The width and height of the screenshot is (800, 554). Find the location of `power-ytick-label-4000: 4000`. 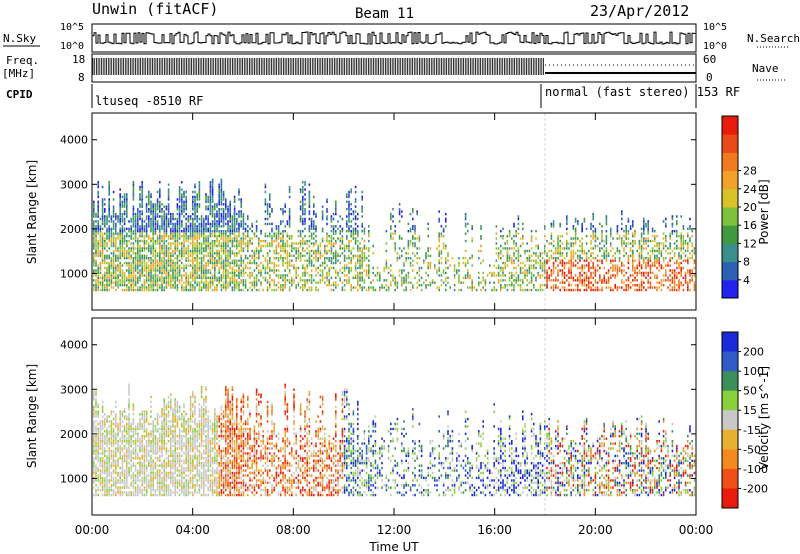

power-ytick-label-4000: 4000 is located at coordinates (74, 140).